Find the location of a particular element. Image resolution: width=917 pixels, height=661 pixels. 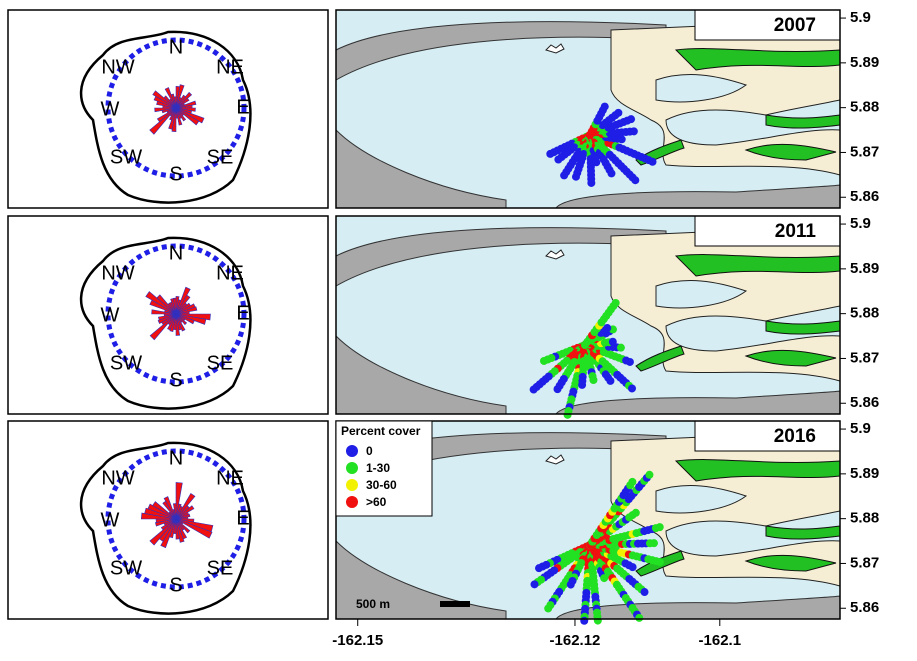

x-tick-label: -162.1 is located at coordinates (720, 640).